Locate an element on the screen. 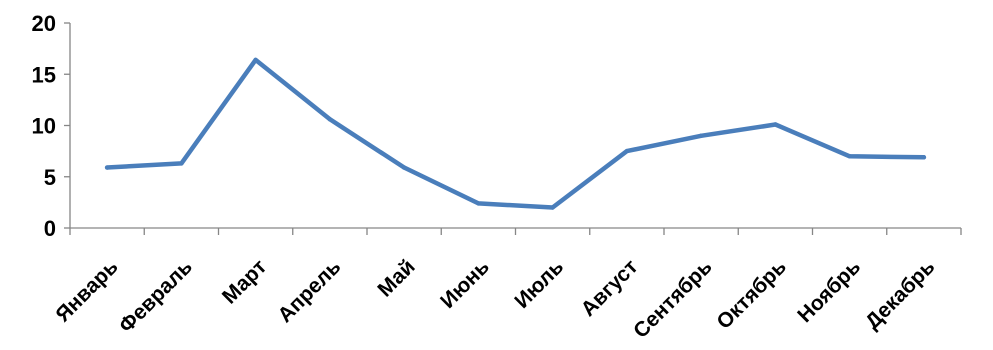  y-tick-label: 20 is located at coordinates (44, 23).